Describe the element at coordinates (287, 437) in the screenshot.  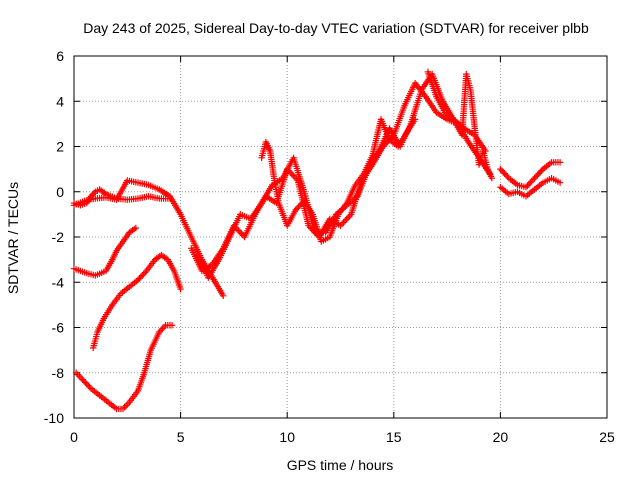
I see `x-tick-label: 10` at that location.